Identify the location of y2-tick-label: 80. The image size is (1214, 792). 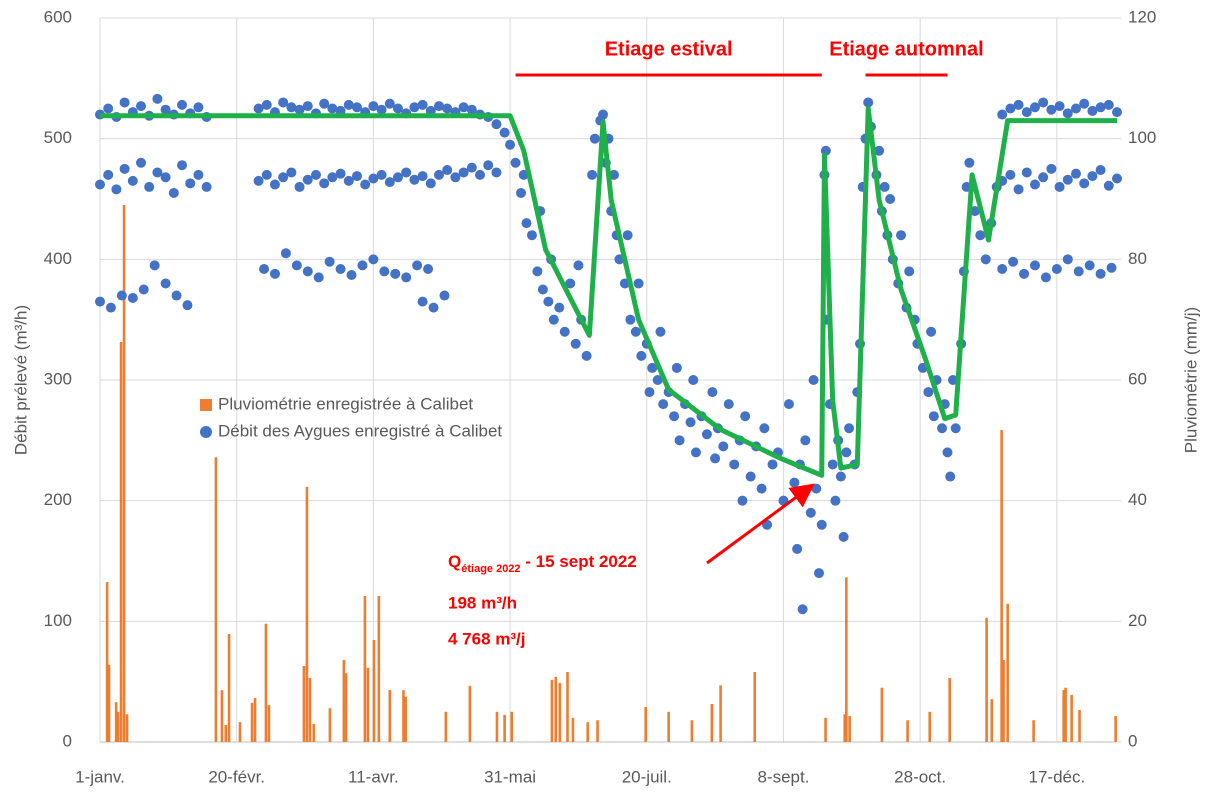
(1137, 258).